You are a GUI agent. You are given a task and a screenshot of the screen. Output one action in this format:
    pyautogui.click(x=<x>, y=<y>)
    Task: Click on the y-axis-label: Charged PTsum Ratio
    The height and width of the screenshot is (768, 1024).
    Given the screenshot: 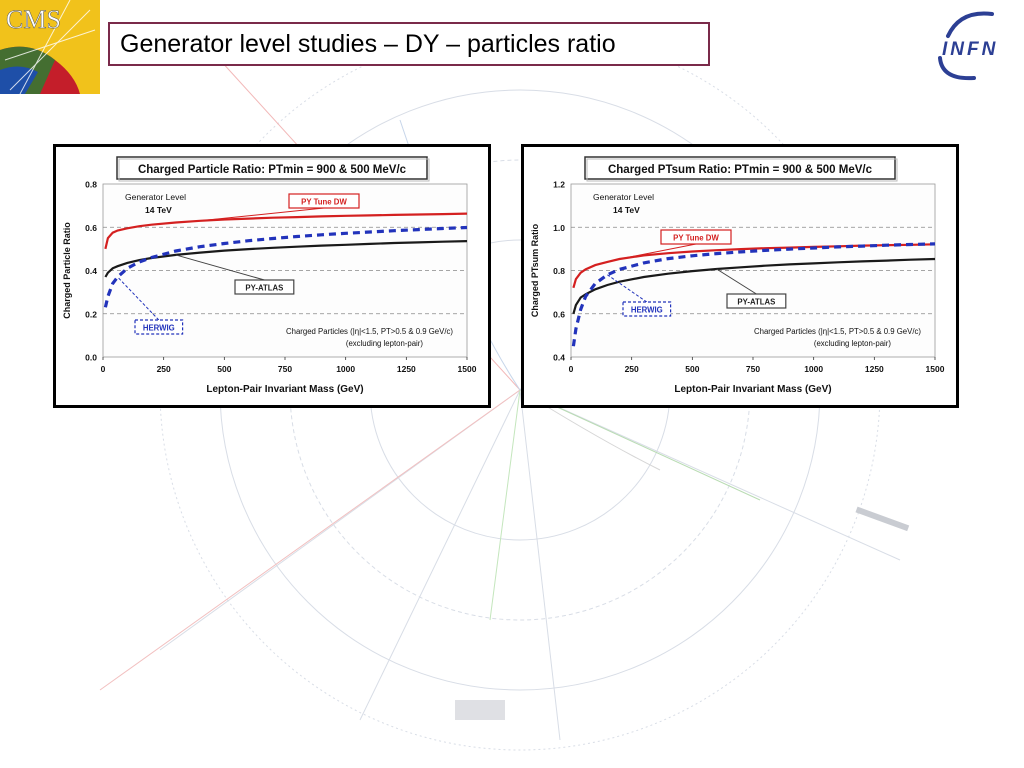 What is the action you would take?
    pyautogui.click(x=535, y=270)
    